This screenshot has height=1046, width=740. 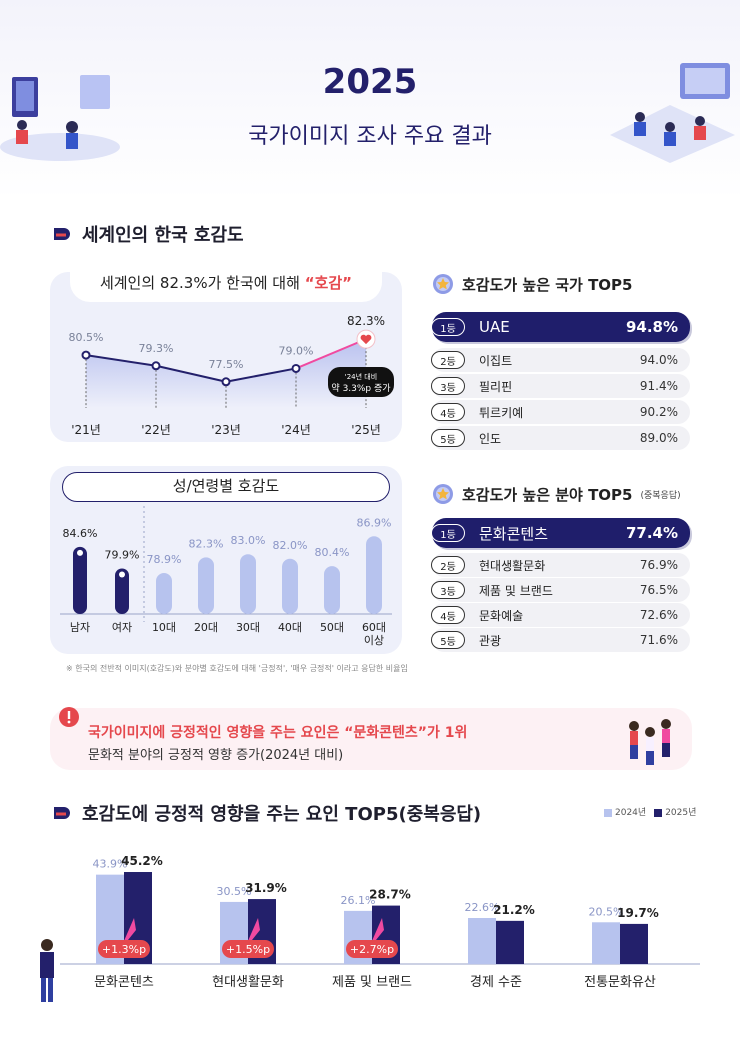 I want to click on ga-value-label: 82.0%, so click(x=290, y=545).